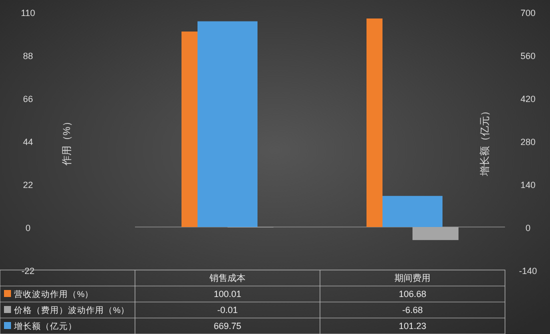 This screenshot has width=550, height=334. I want to click on data-label: 100.01, so click(228, 294).